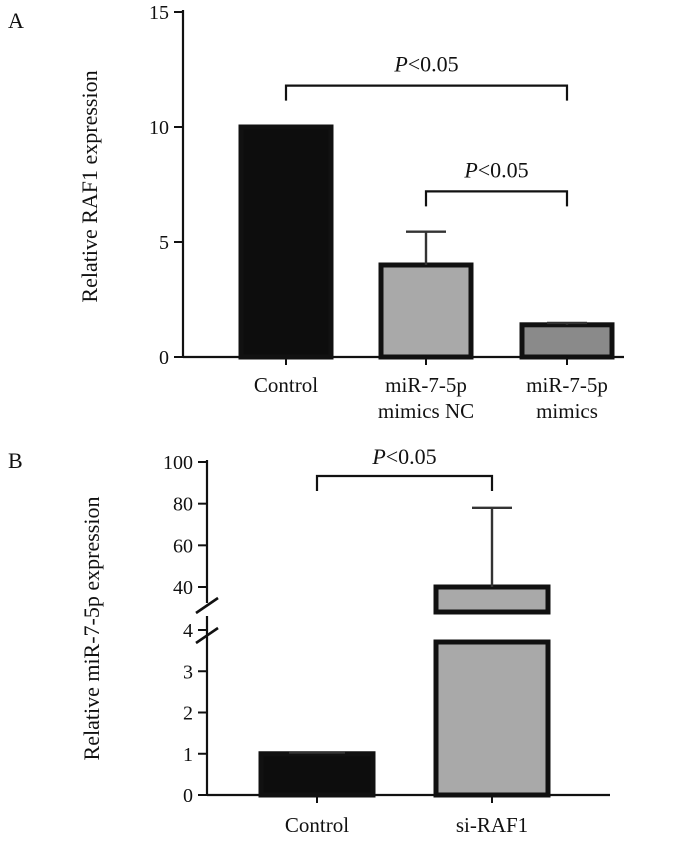 The image size is (700, 850). I want to click on y-tick-label-b: 100, so click(178, 463).